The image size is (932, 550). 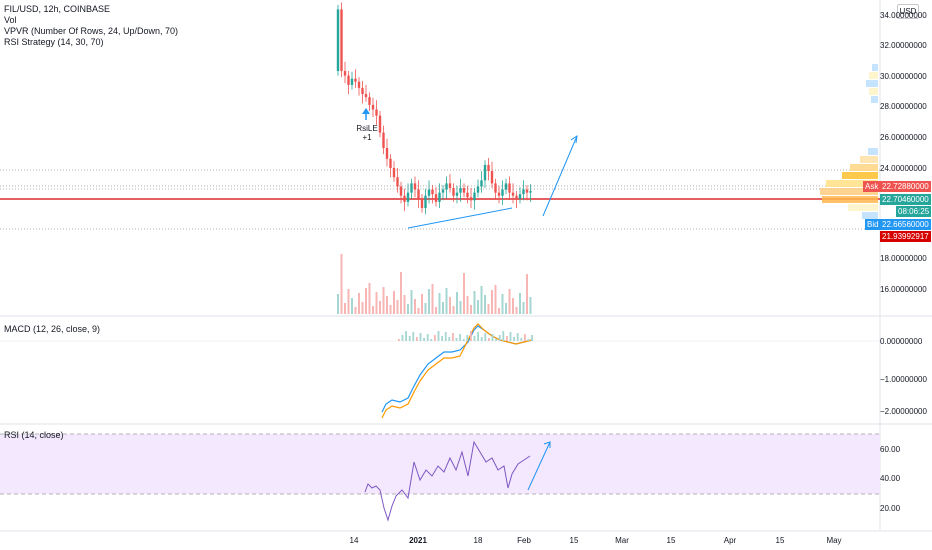 I want to click on low-price-badge: 21.93992917, so click(x=905, y=236).